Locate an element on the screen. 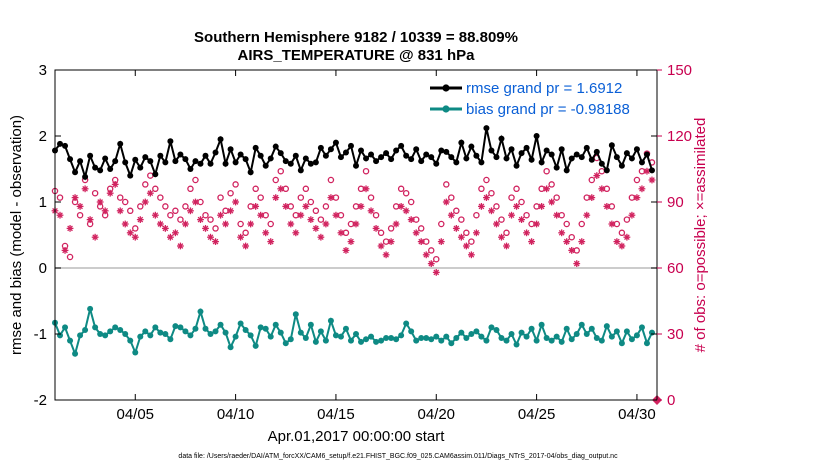  y-tick-label: 0 is located at coordinates (43, 268).